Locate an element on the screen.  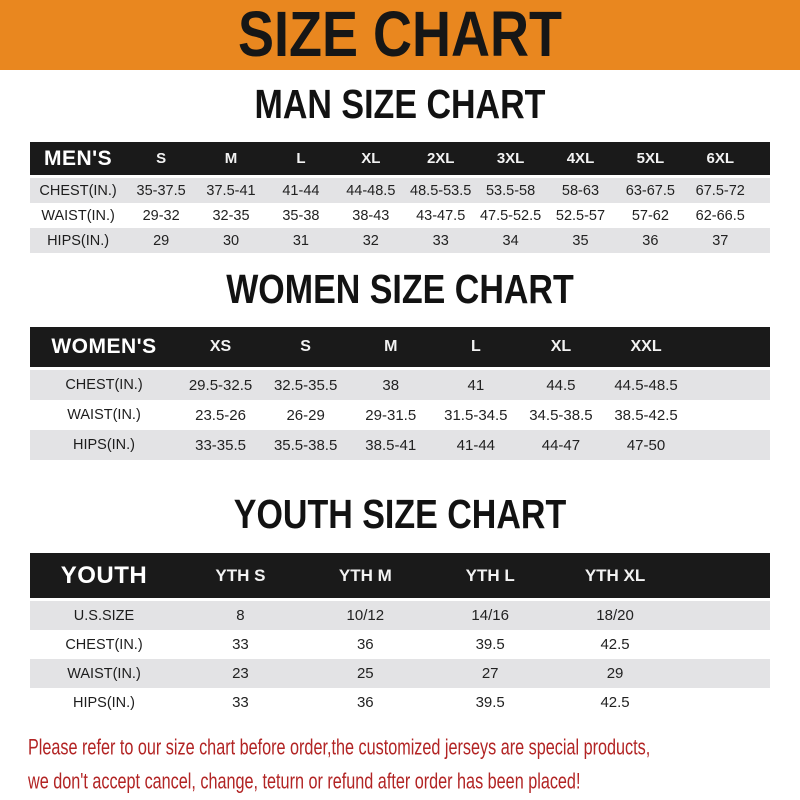
size-value: 26-29 is located at coordinates (305, 415).